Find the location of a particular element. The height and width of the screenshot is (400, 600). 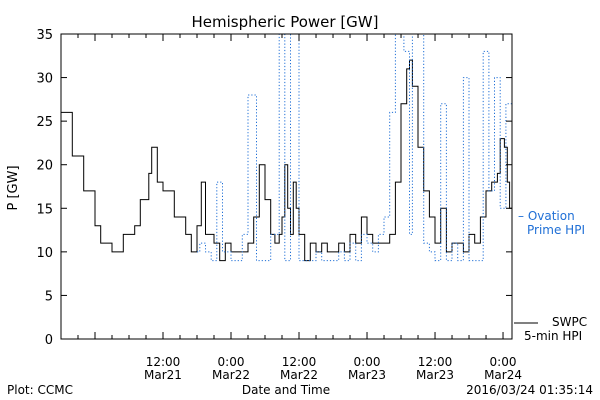

legend-swpc-line1: SWPC is located at coordinates (569, 322).